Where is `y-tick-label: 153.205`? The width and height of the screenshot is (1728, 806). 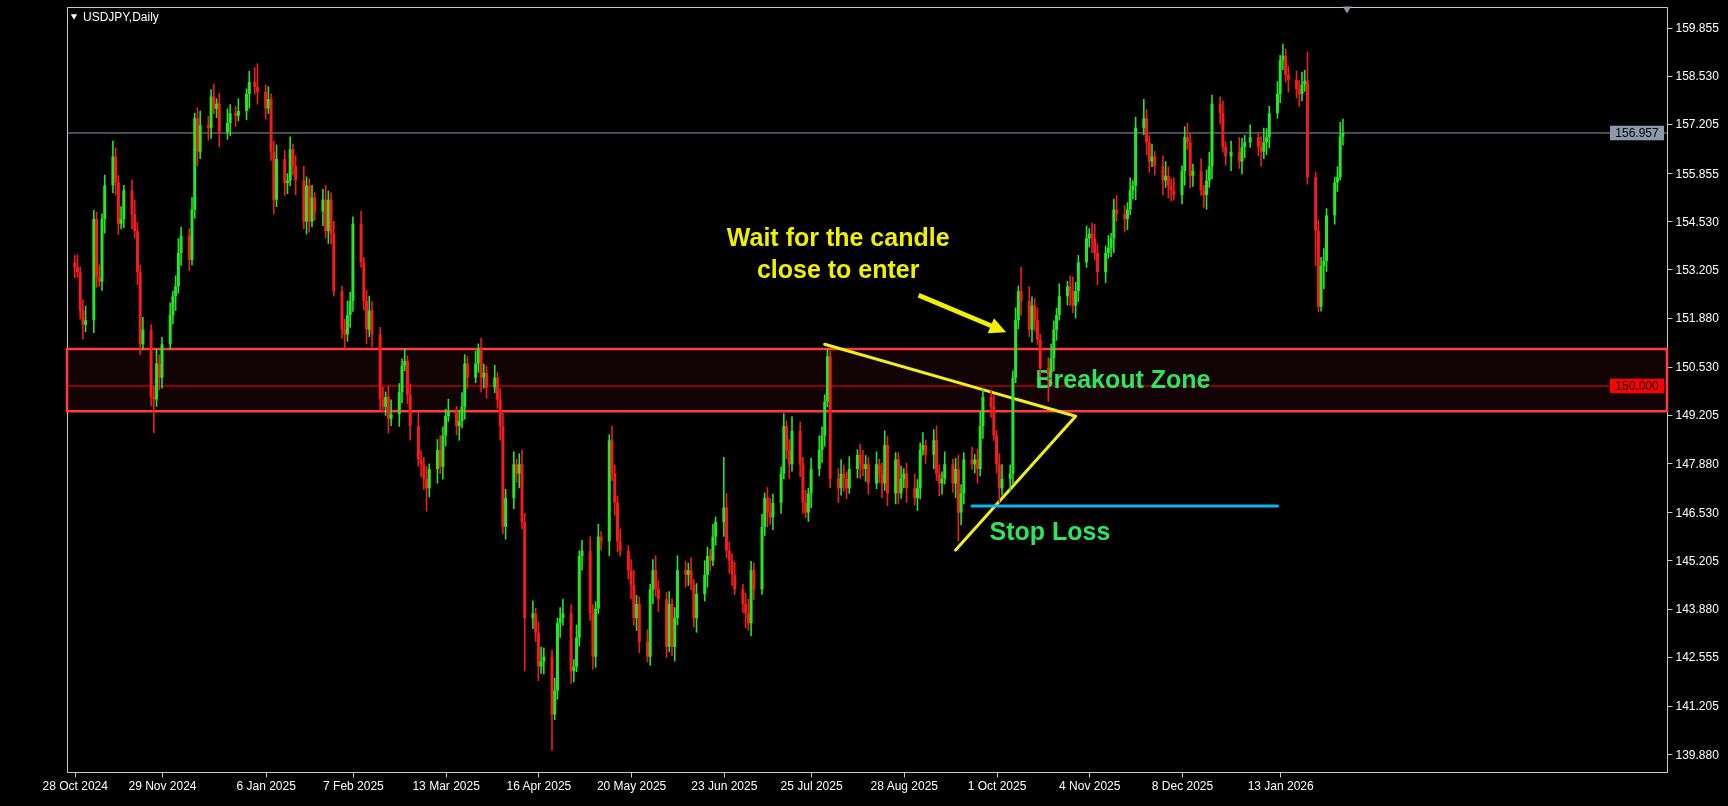
y-tick-label: 153.205 is located at coordinates (1697, 269).